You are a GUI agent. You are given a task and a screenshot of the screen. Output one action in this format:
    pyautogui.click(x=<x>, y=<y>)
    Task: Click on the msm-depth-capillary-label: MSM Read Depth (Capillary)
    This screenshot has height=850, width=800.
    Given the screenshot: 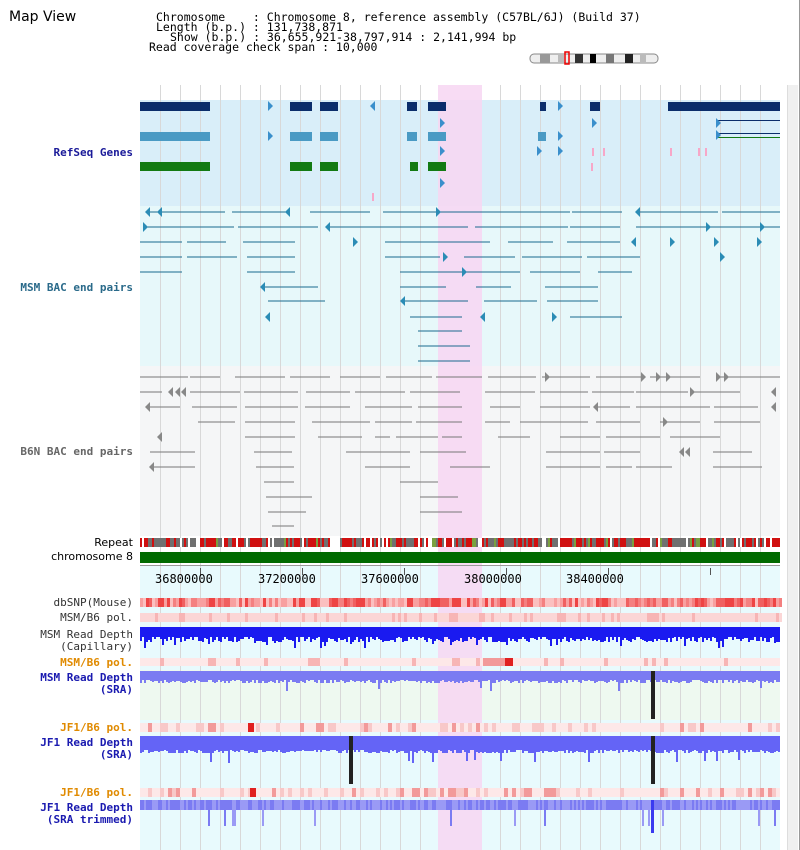 What is the action you would take?
    pyautogui.click(x=86, y=640)
    